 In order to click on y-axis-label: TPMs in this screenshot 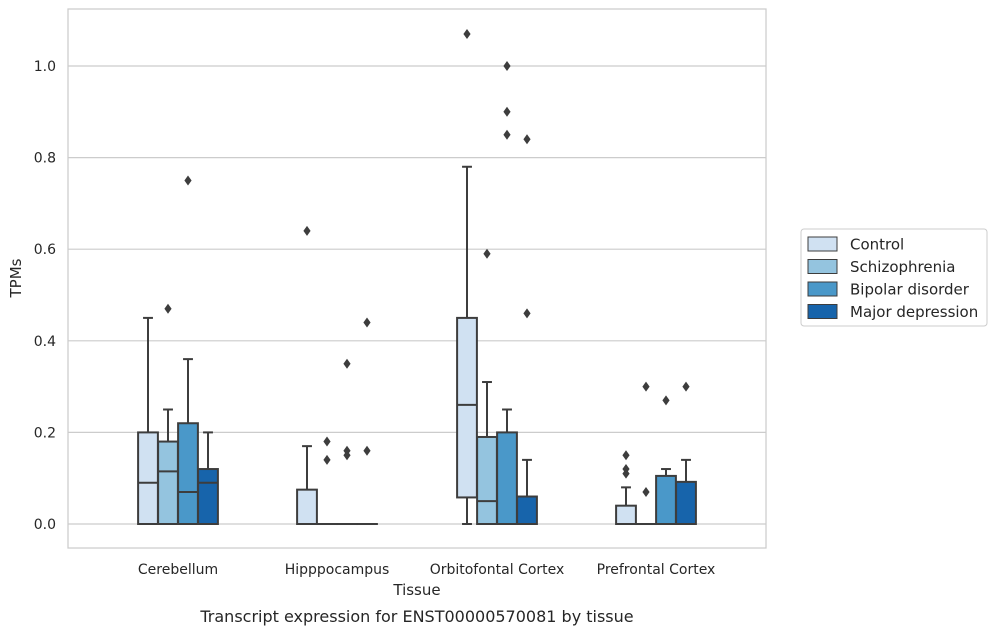, I will do `click(16, 278)`.